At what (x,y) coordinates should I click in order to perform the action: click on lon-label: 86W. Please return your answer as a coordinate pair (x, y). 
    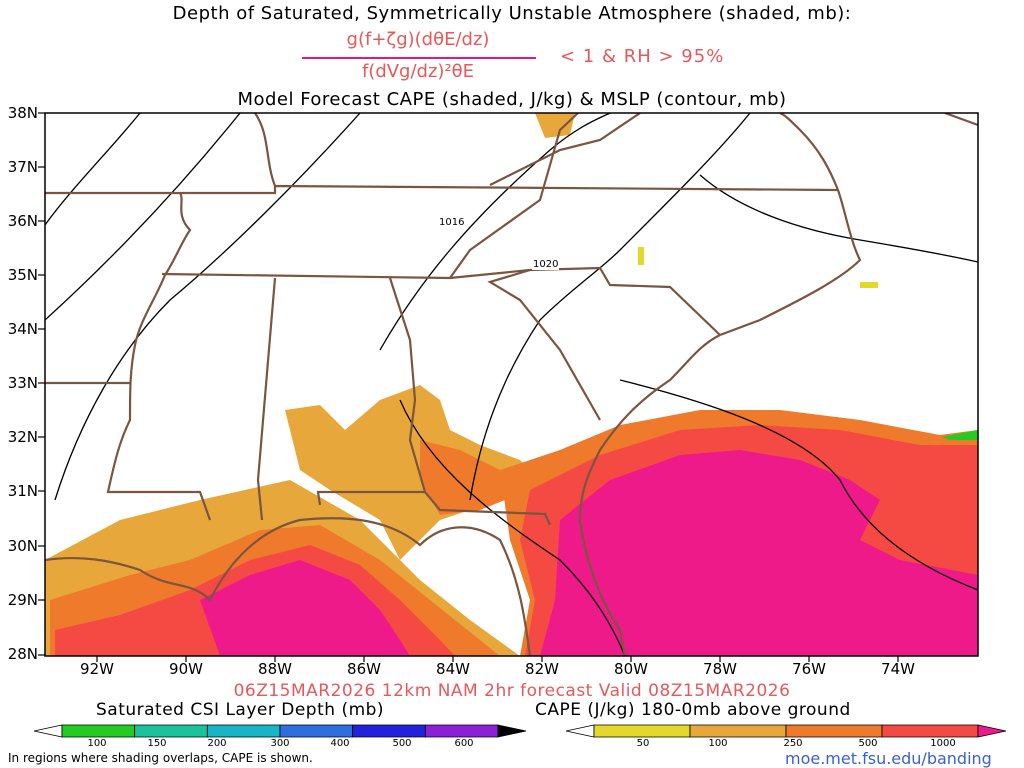
    Looking at the image, I should click on (364, 669).